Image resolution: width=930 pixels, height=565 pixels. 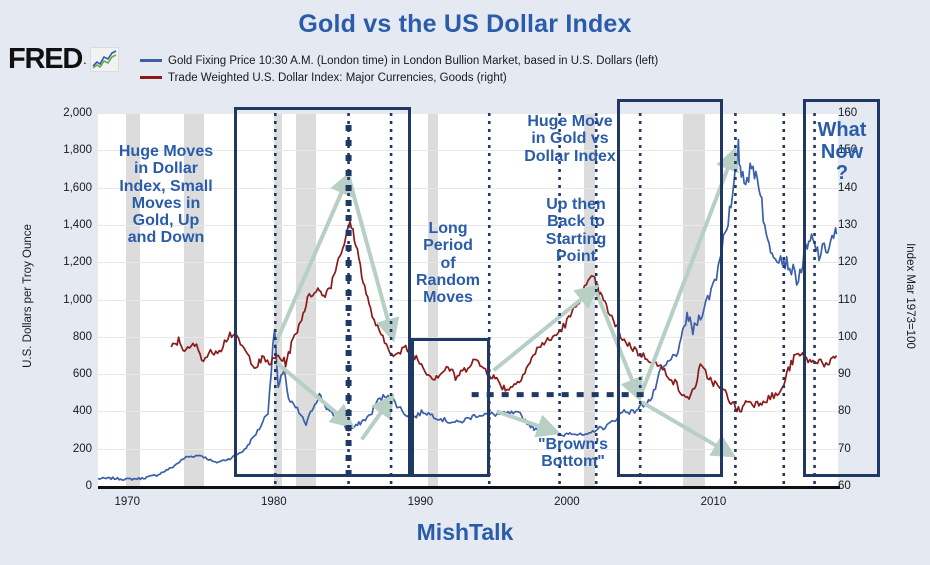 I want to click on x-tick: 2010, so click(x=713, y=502).